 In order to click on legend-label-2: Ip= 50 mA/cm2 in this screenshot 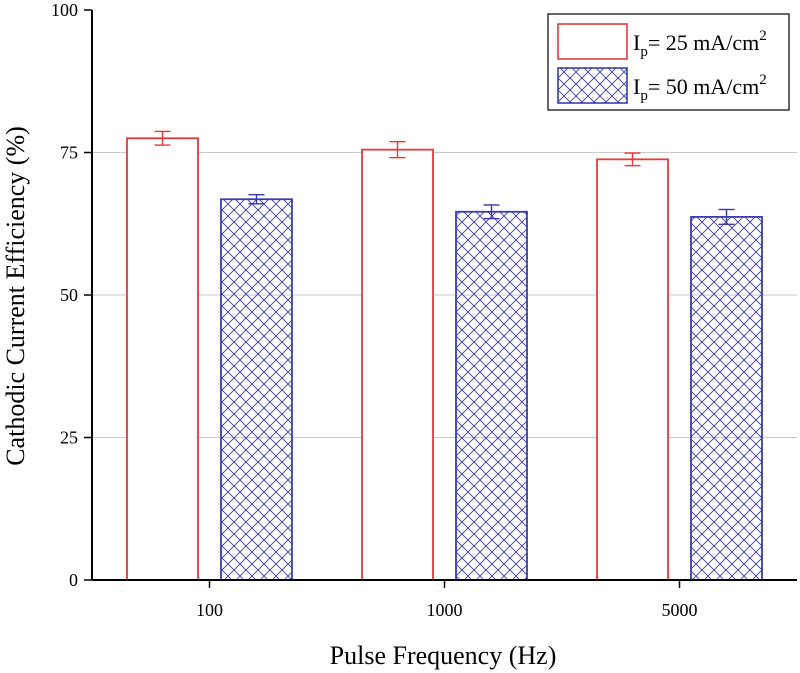, I will do `click(700, 88)`.